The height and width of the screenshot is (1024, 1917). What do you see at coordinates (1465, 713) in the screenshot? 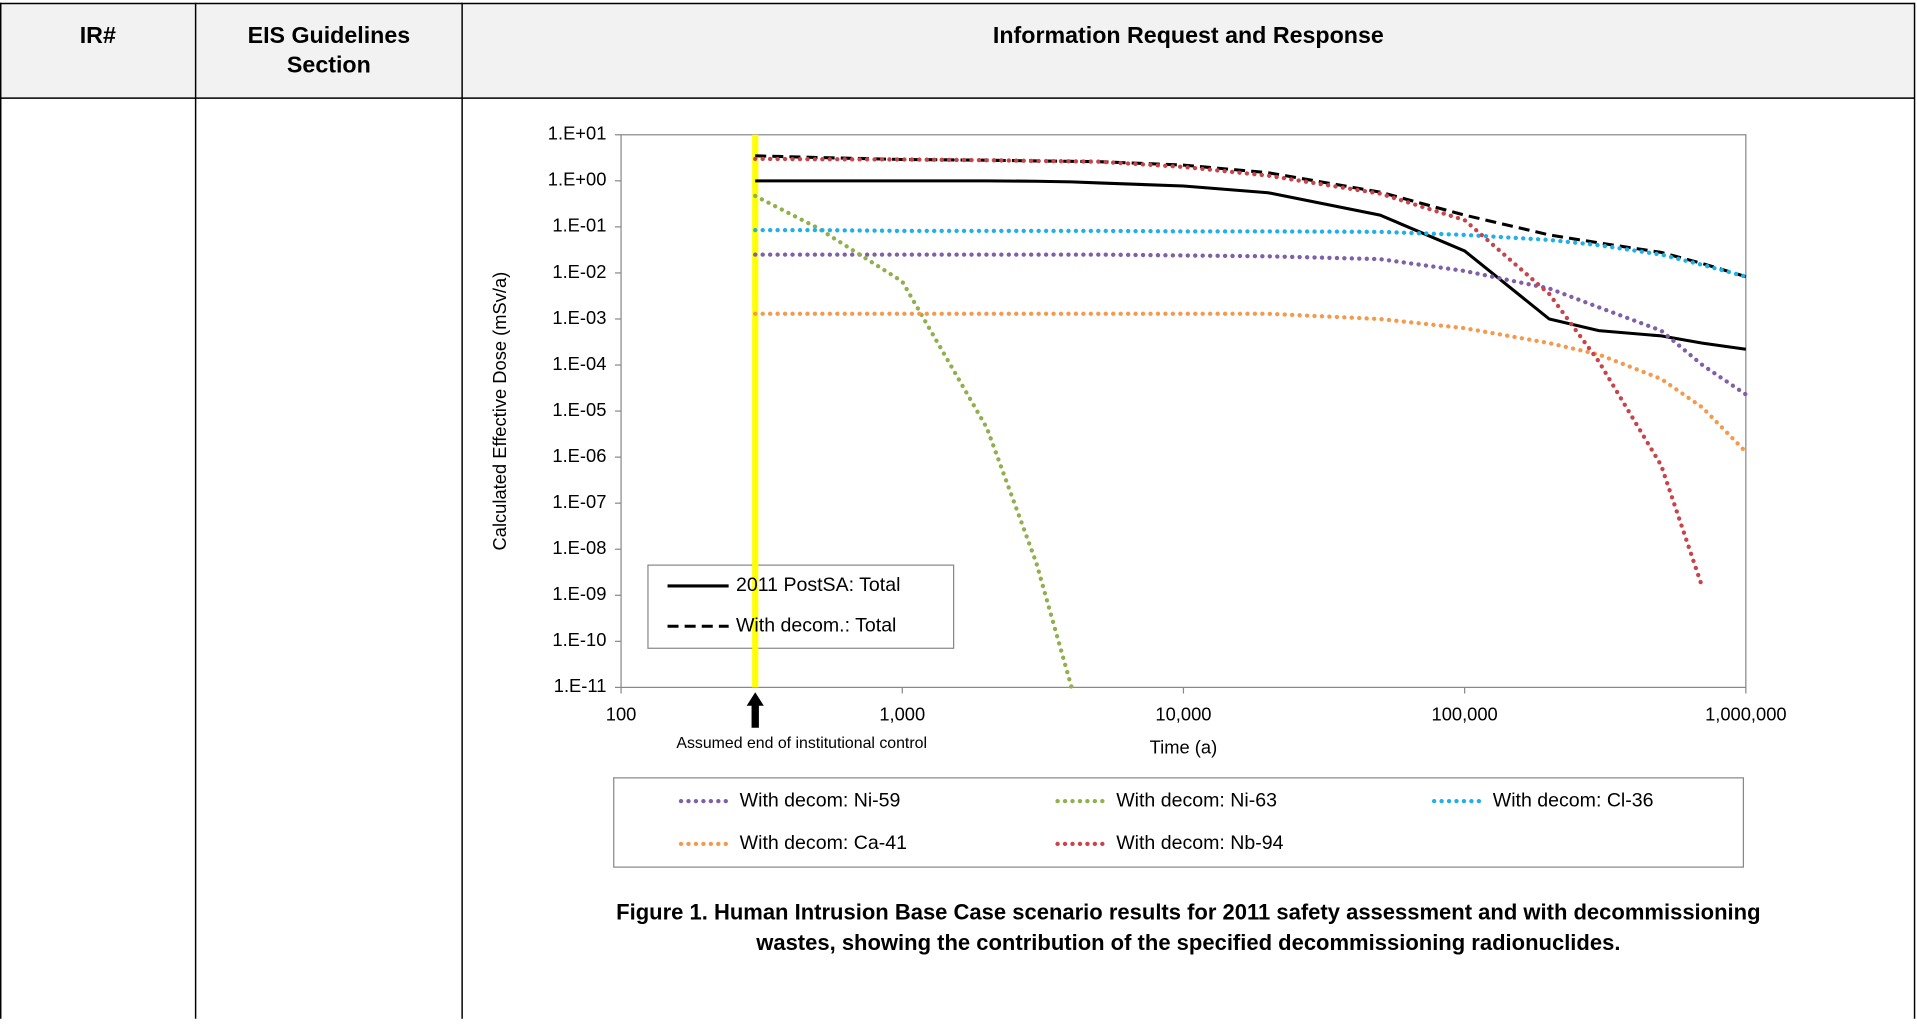
I see `x-tick-label: 100,000` at bounding box center [1465, 713].